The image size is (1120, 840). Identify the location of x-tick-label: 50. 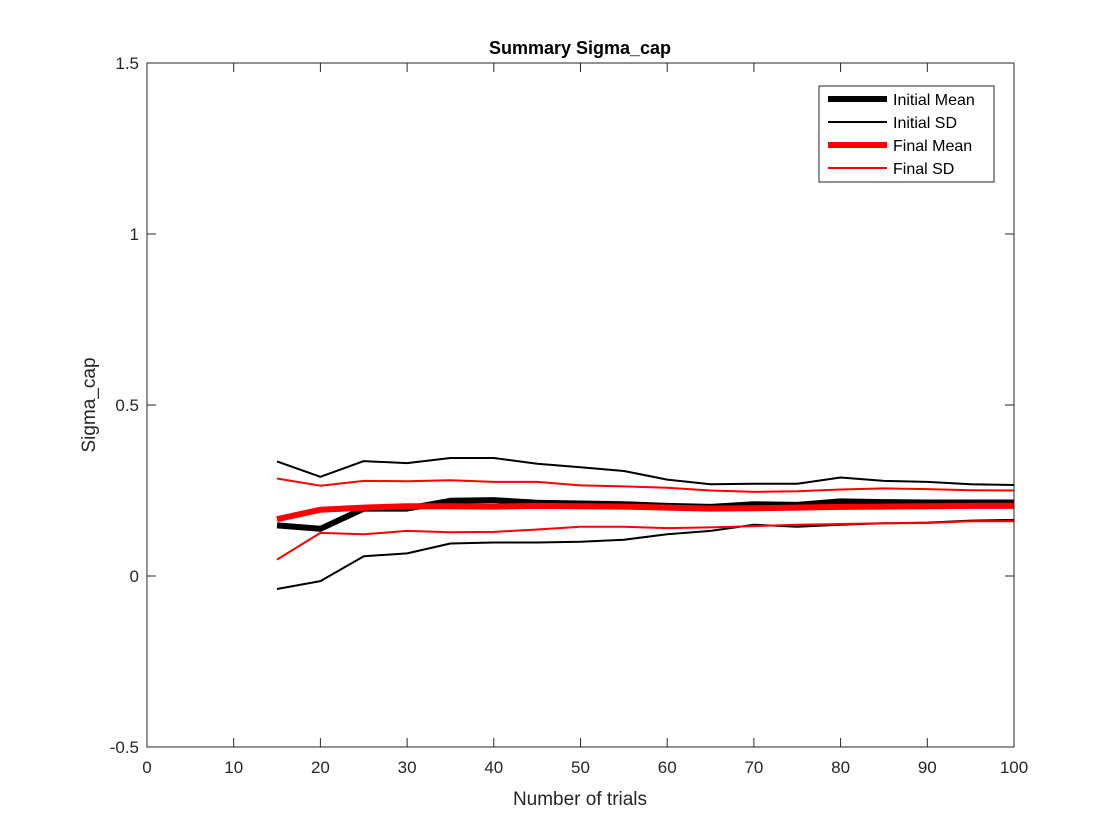
(580, 767).